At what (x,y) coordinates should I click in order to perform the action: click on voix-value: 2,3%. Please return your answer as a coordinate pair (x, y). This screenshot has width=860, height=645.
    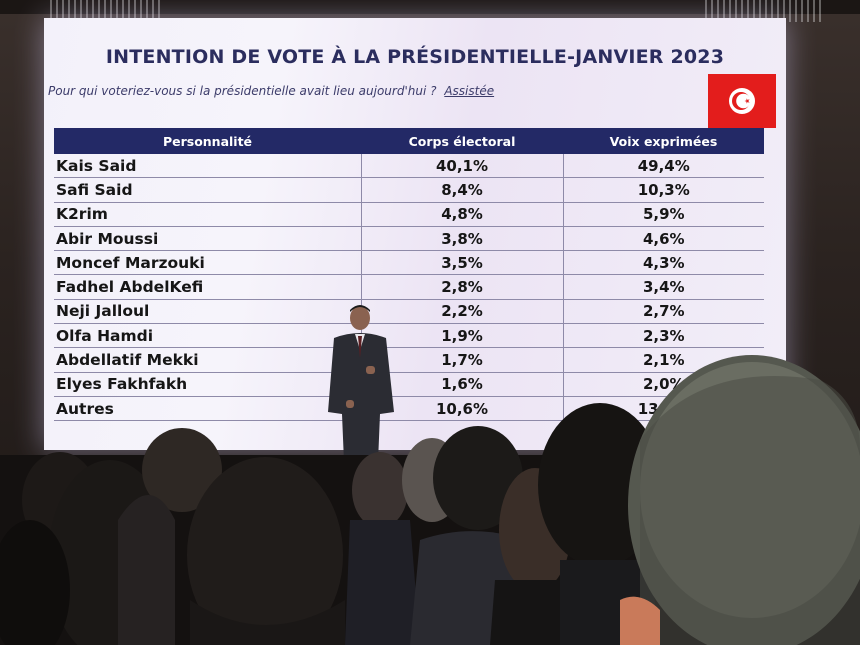
    Looking at the image, I should click on (663, 336).